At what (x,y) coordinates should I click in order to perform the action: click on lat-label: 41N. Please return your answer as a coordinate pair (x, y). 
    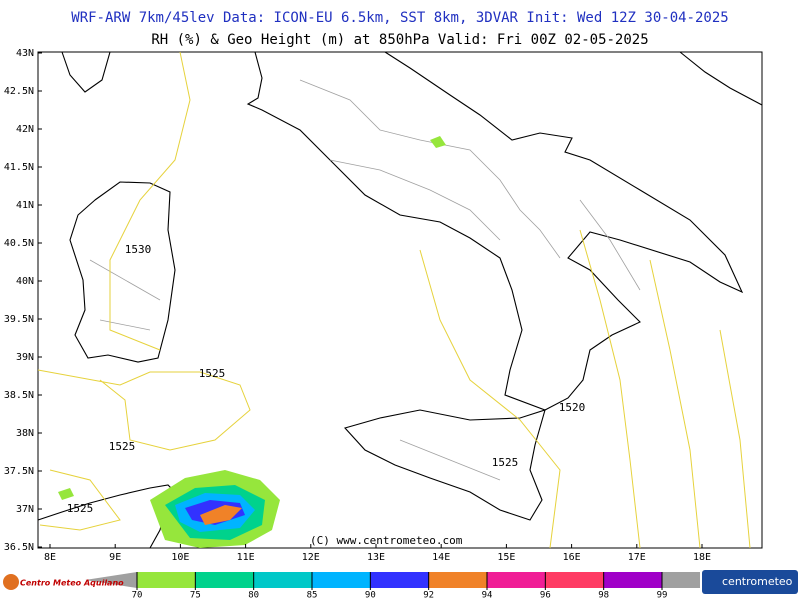
    Looking at the image, I should click on (25, 205).